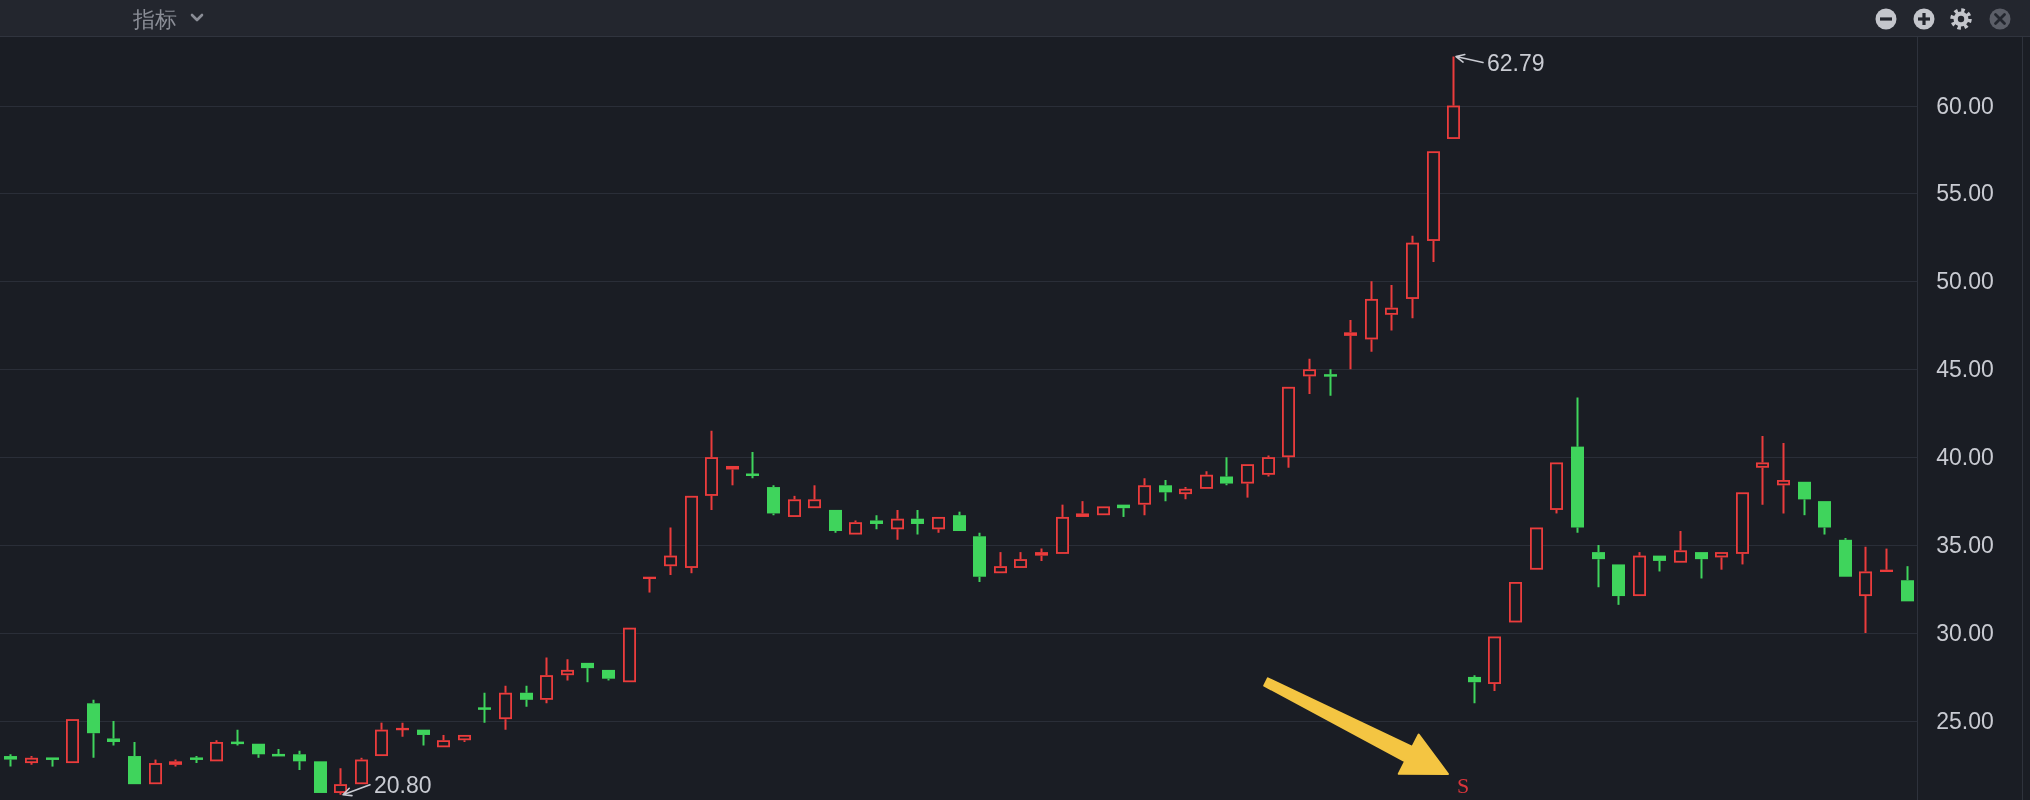 The image size is (2030, 800). I want to click on annotation: S, so click(1463, 785).